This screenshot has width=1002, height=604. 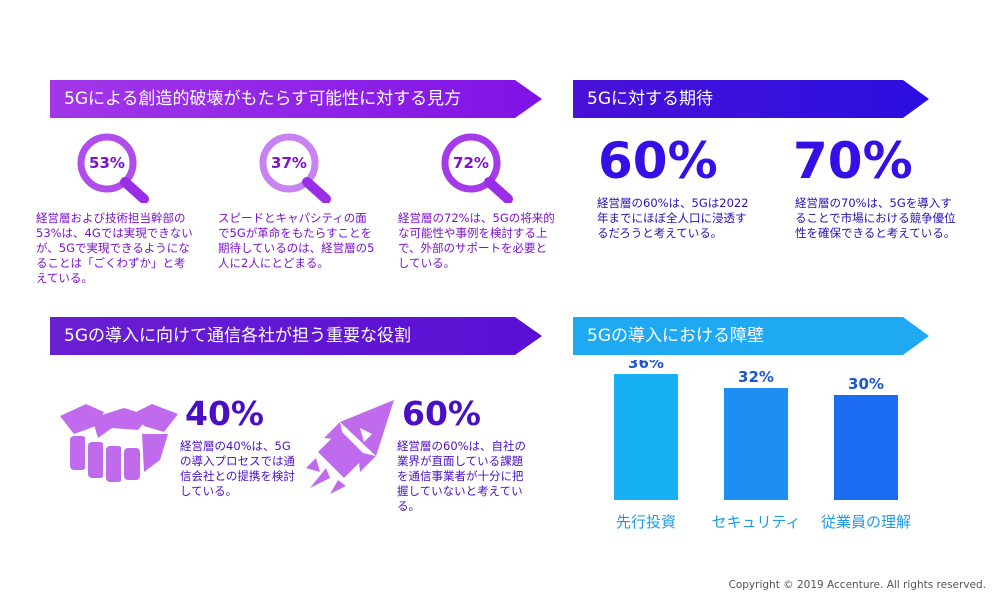 What do you see at coordinates (756, 377) in the screenshot?
I see `bar-value-label: 32%` at bounding box center [756, 377].